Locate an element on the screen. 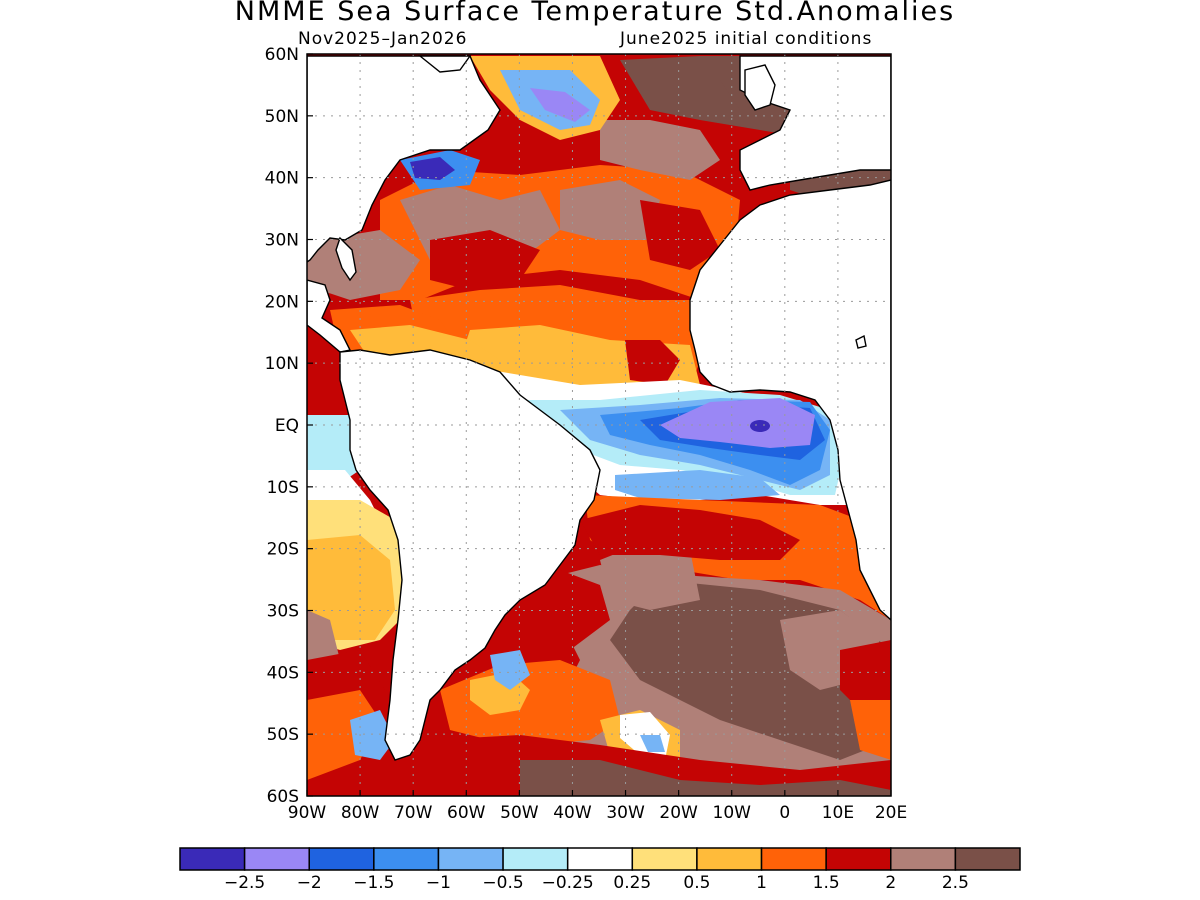  lon-tick-label: 10E is located at coordinates (838, 813).